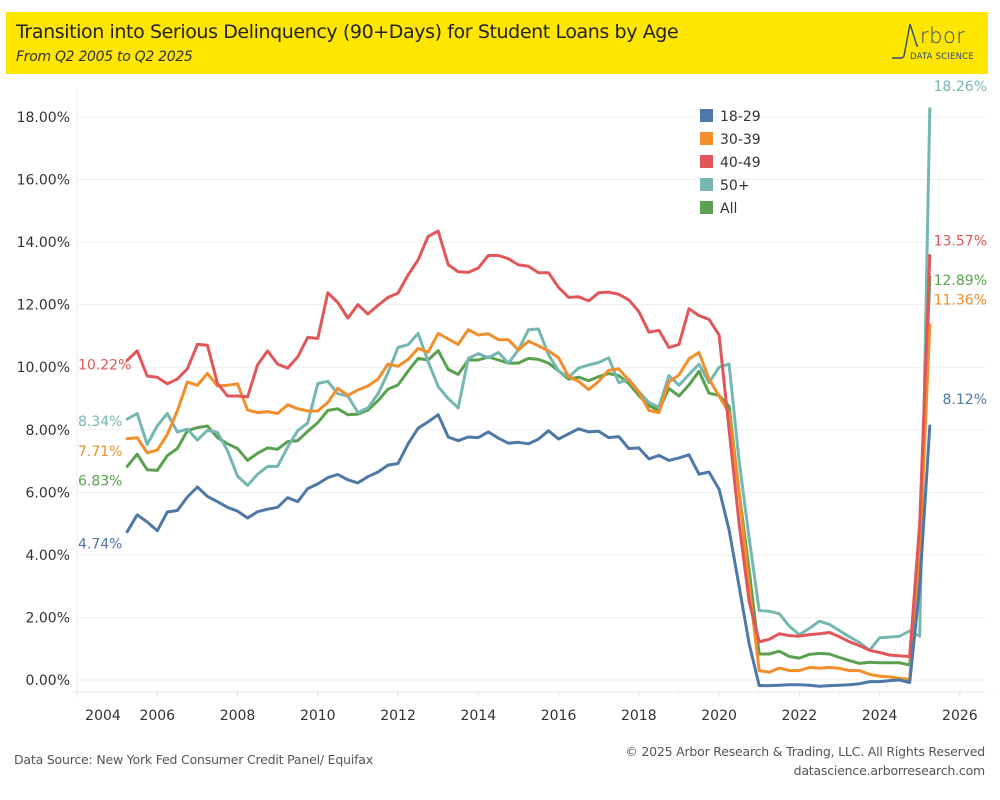 The width and height of the screenshot is (1000, 800). What do you see at coordinates (960, 716) in the screenshot?
I see `x-tick-label: 2026` at bounding box center [960, 716].